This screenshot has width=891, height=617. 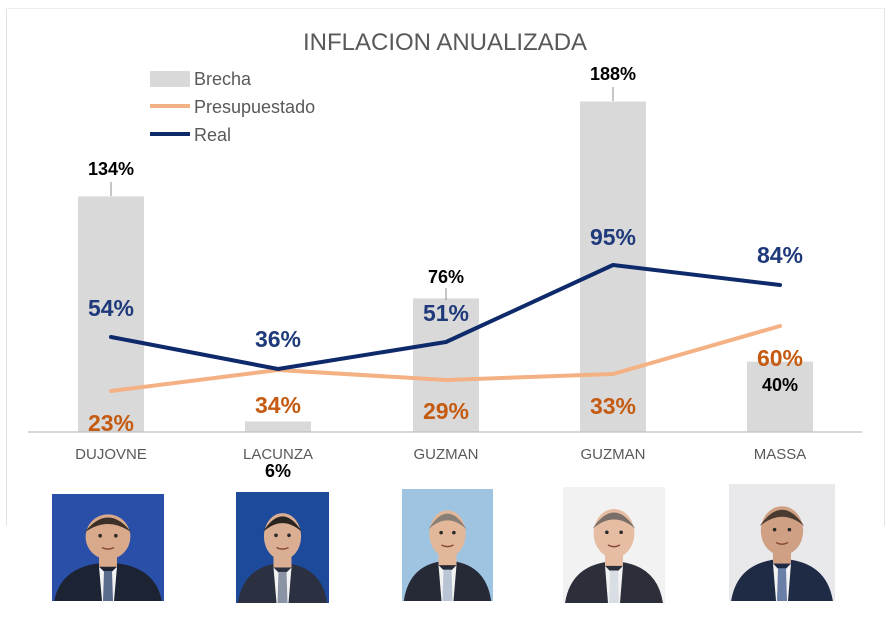 What do you see at coordinates (780, 255) in the screenshot?
I see `data-label-real-5: 84%` at bounding box center [780, 255].